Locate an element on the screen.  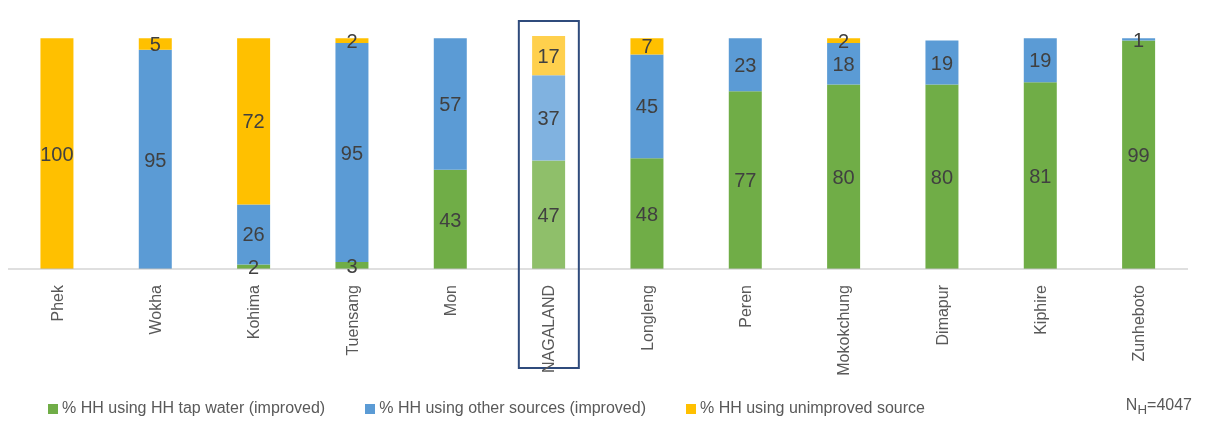
x-tick-label: Phek is located at coordinates (57, 303).